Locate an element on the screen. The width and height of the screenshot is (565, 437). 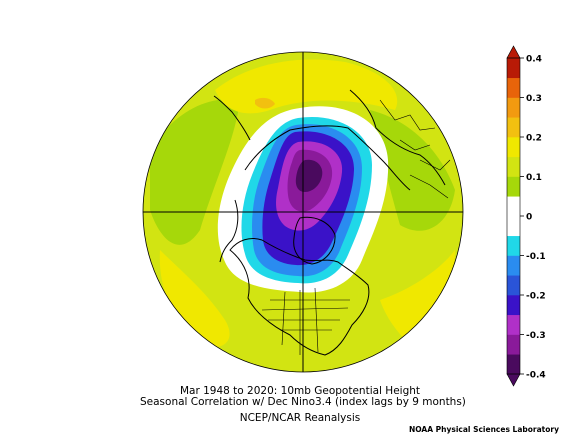
alaska-coastline is located at coordinates (229, 231).